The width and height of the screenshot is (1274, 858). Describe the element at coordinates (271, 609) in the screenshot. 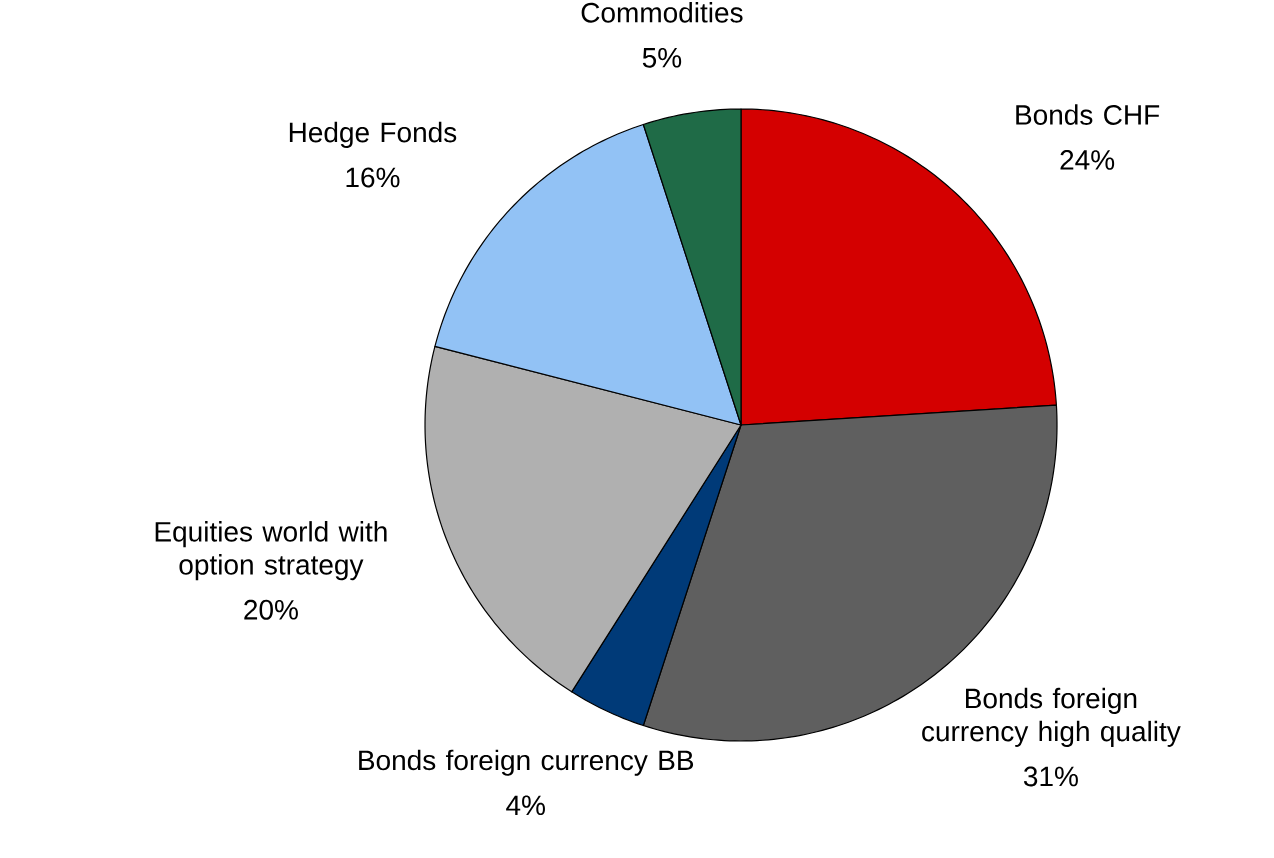

I see `data-label: 20%` at that location.